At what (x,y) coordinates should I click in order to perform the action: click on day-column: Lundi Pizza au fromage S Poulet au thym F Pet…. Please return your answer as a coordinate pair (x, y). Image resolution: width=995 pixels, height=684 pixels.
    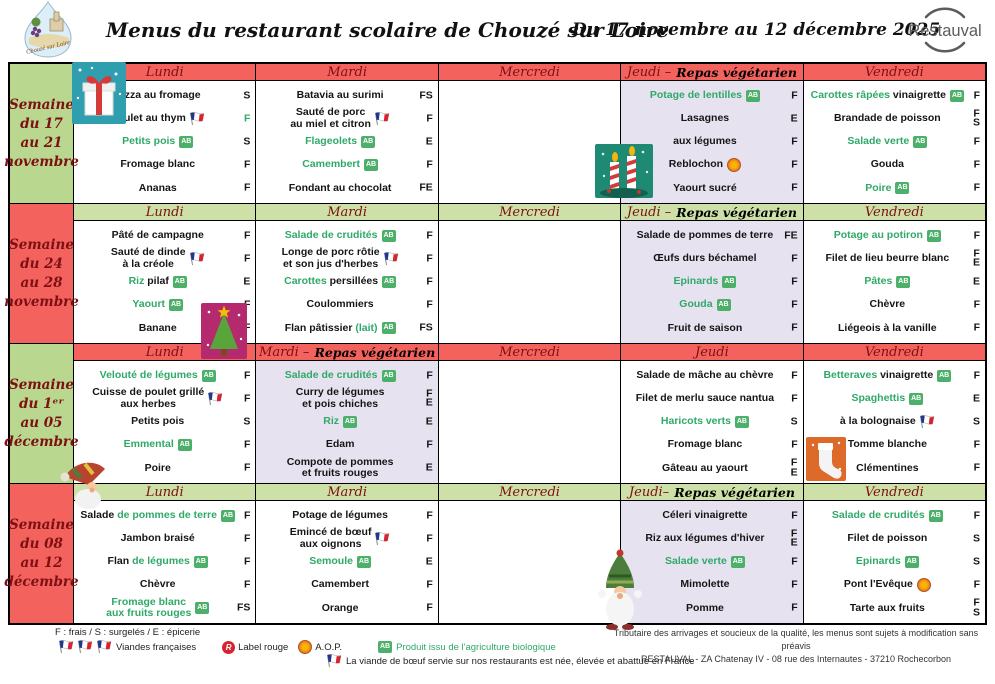
    Looking at the image, I should click on (164, 132).